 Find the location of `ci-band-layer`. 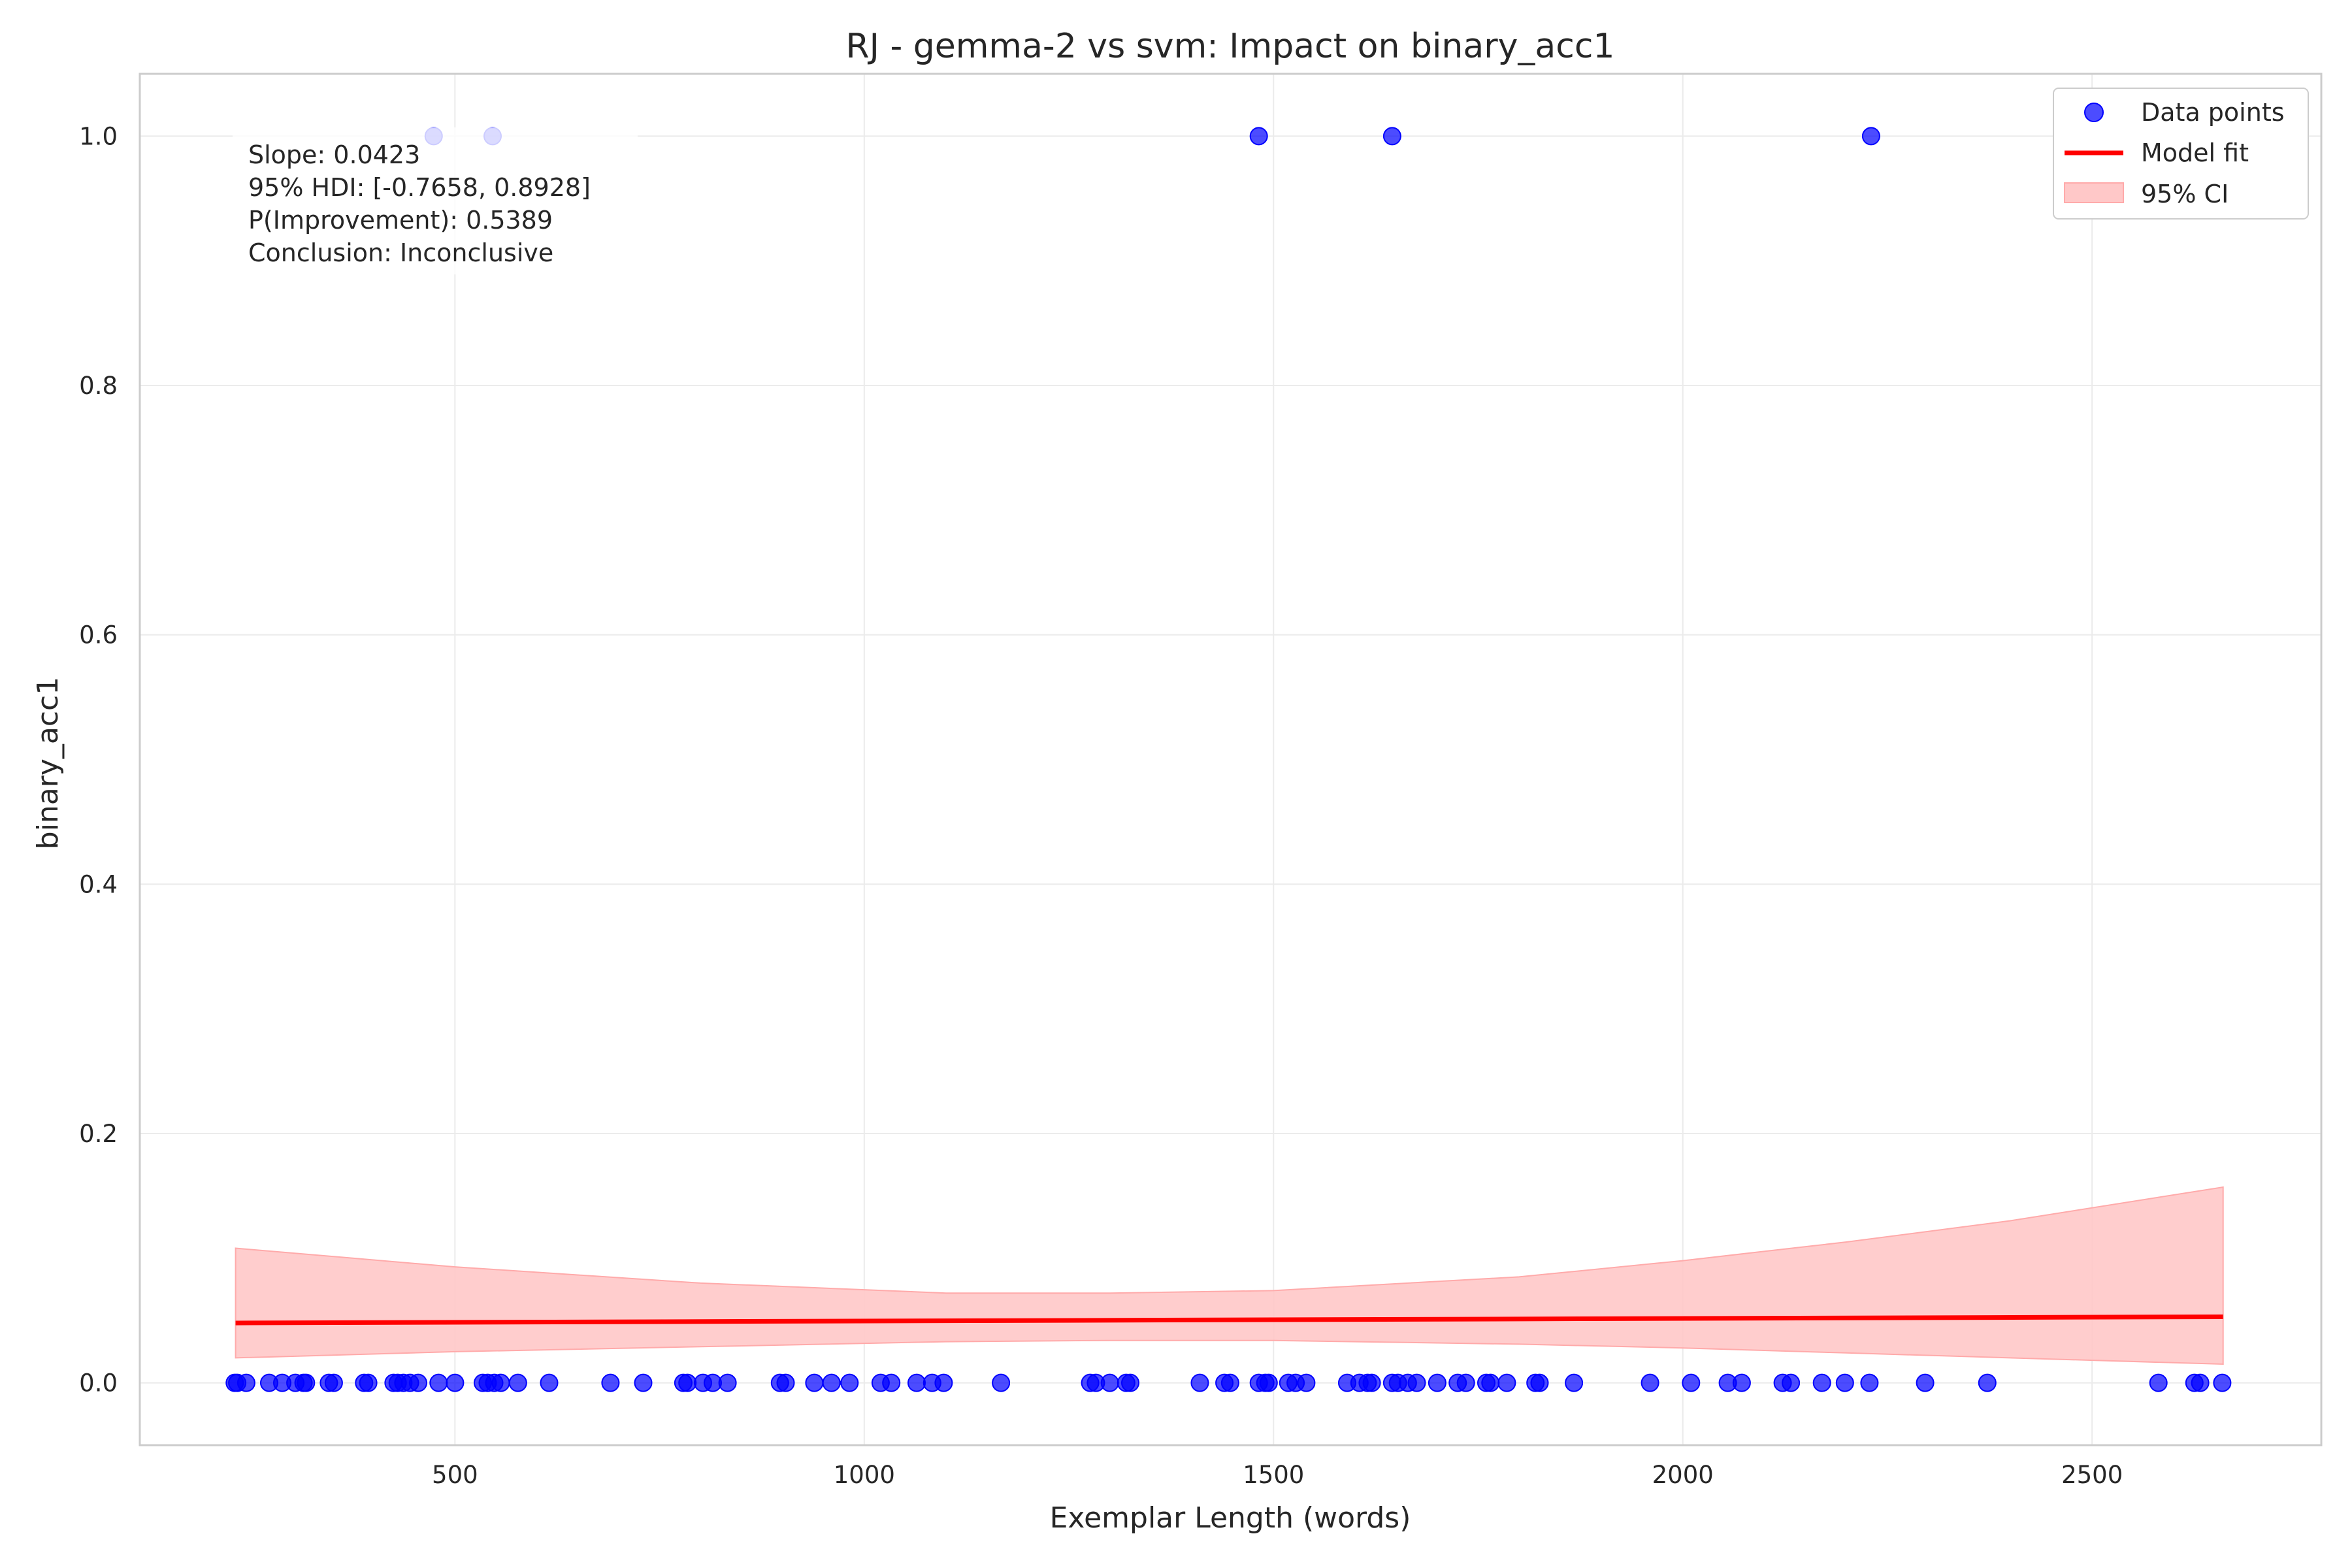

ci-band-layer is located at coordinates (1229, 1275).